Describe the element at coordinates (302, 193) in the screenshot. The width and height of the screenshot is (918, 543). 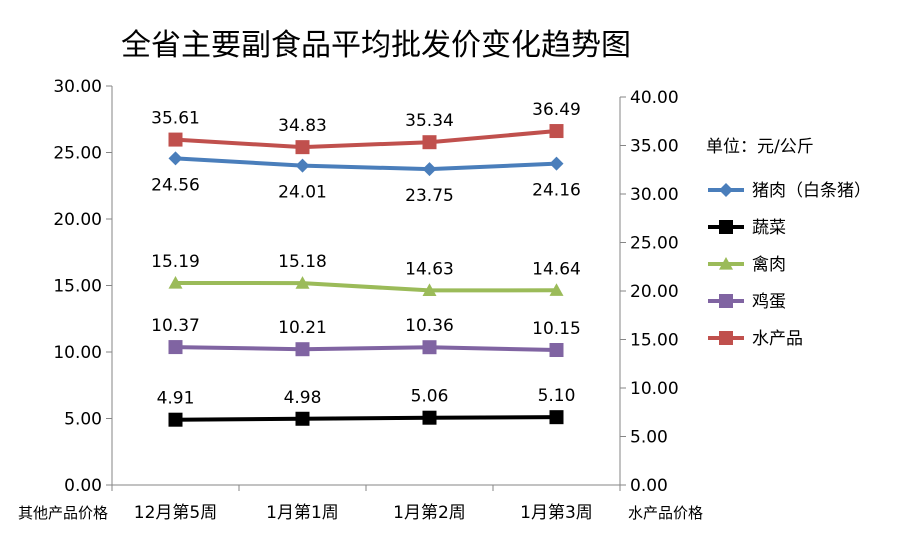
I see `data-label: 24.01` at that location.